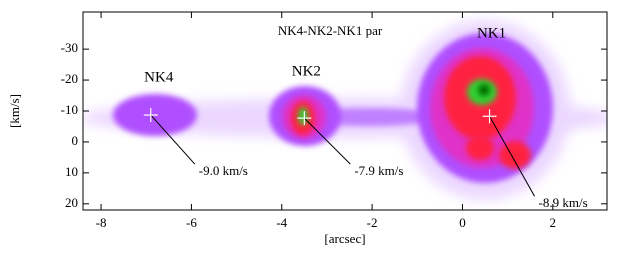 The height and width of the screenshot is (256, 627). What do you see at coordinates (378, 170) in the screenshot?
I see `velocity-annotation: -7.9 km/s` at bounding box center [378, 170].